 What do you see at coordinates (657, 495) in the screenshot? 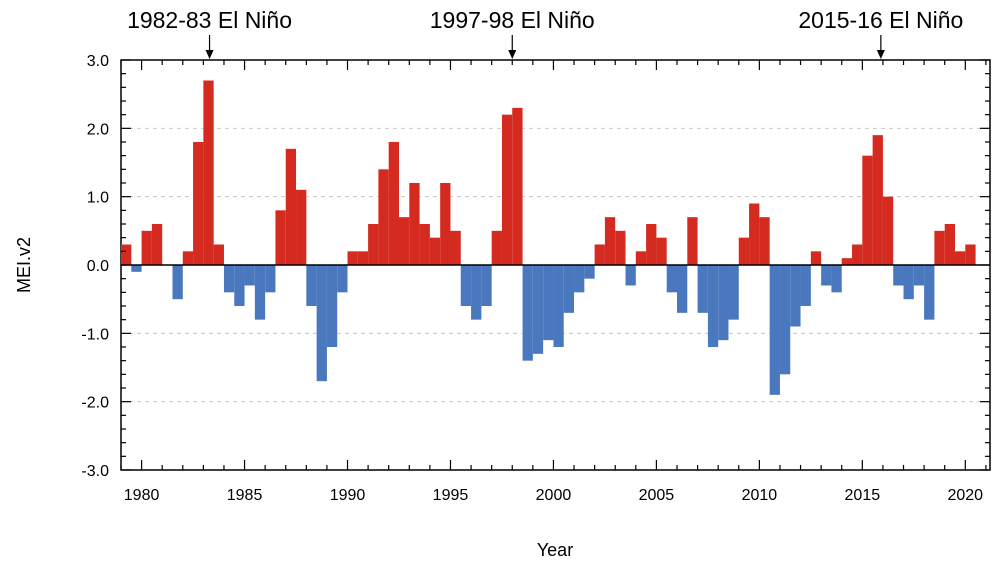
I see `x-tick-label: 2005` at bounding box center [657, 495].